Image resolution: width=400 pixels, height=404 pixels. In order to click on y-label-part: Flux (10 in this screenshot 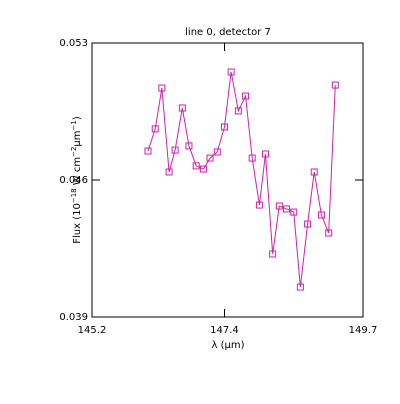, I will do `click(77, 223)`.